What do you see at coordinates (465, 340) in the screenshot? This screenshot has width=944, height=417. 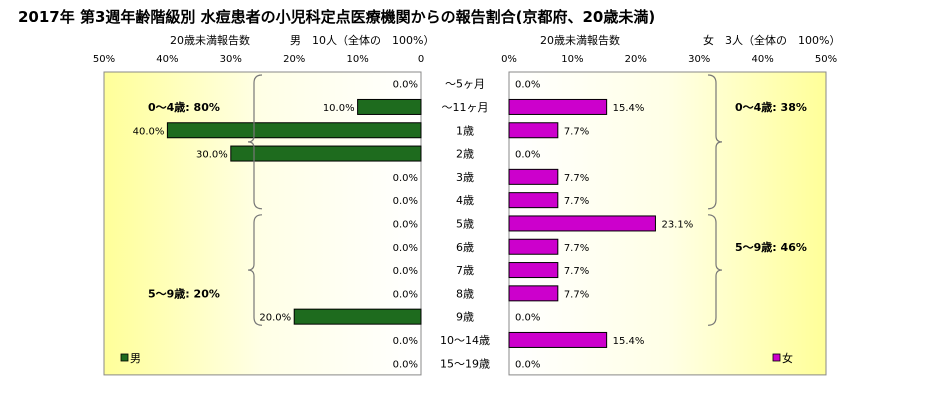 I see `age-category-label: 10～14歳` at bounding box center [465, 340].